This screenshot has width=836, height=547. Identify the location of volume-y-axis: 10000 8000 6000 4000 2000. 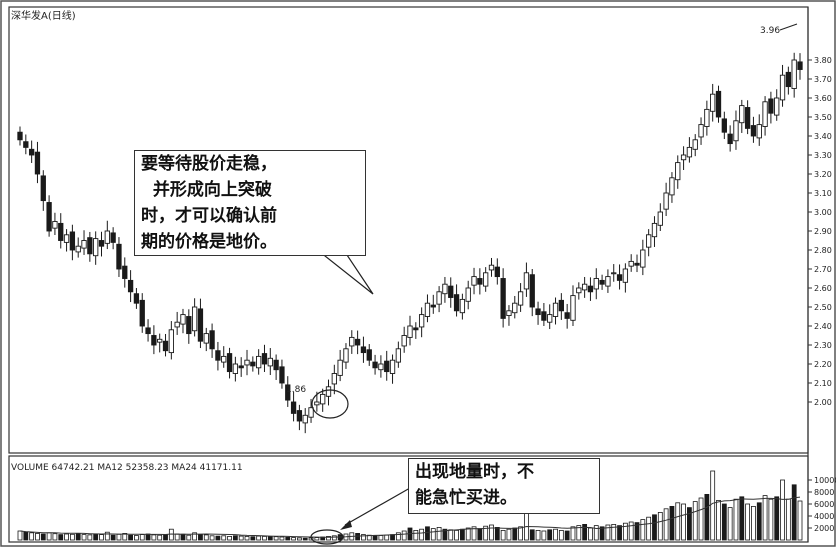
(822, 504).